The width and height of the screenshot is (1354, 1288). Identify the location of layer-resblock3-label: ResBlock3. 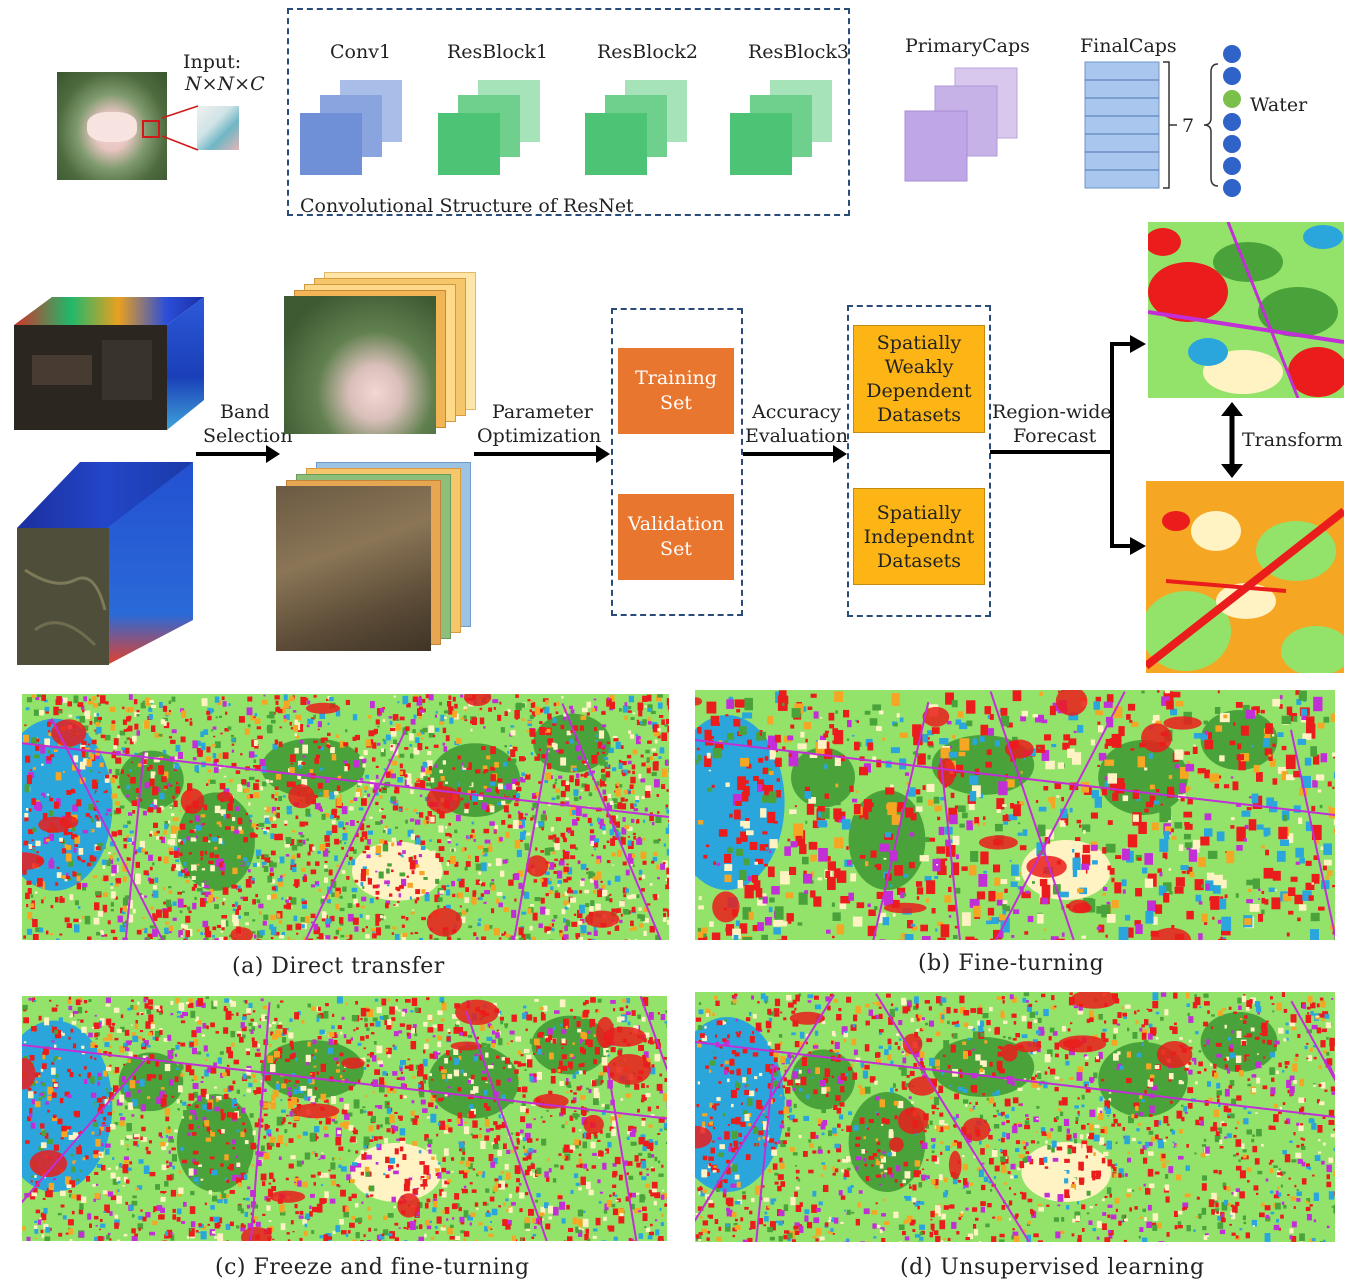
(799, 52).